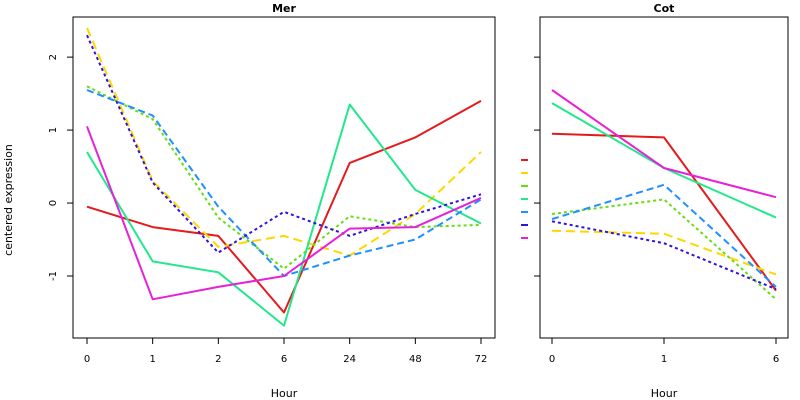 The width and height of the screenshot is (800, 400). Describe the element at coordinates (53, 203) in the screenshot. I see `y-tick-label: 0` at that location.